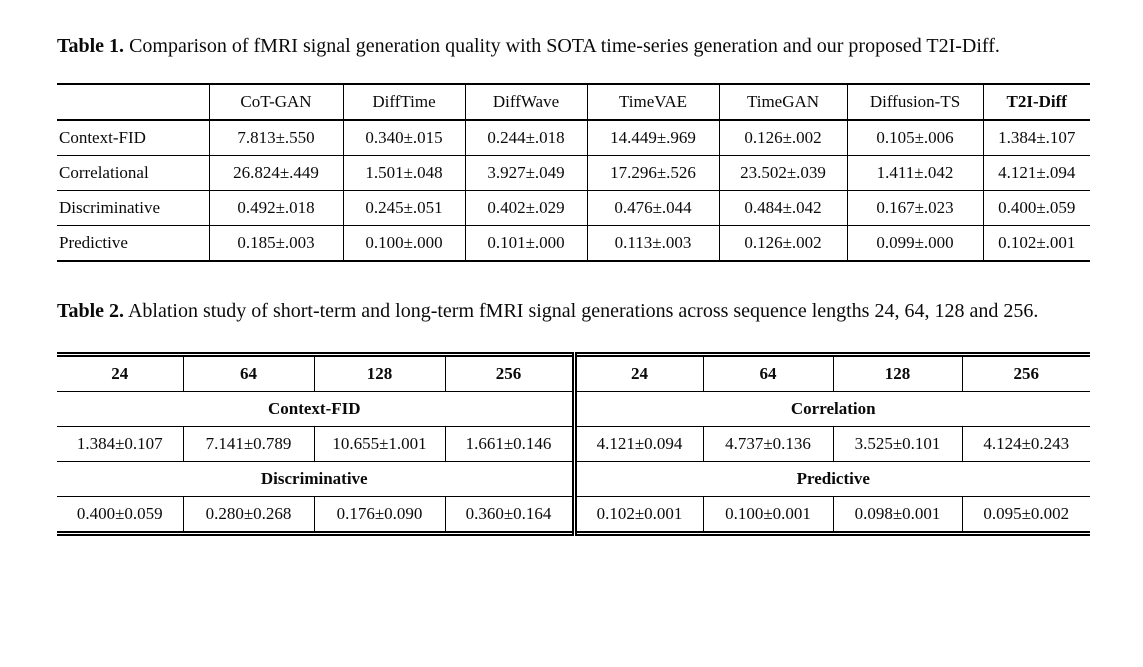  What do you see at coordinates (110, 208) in the screenshot?
I see `row-label: Discriminative` at bounding box center [110, 208].